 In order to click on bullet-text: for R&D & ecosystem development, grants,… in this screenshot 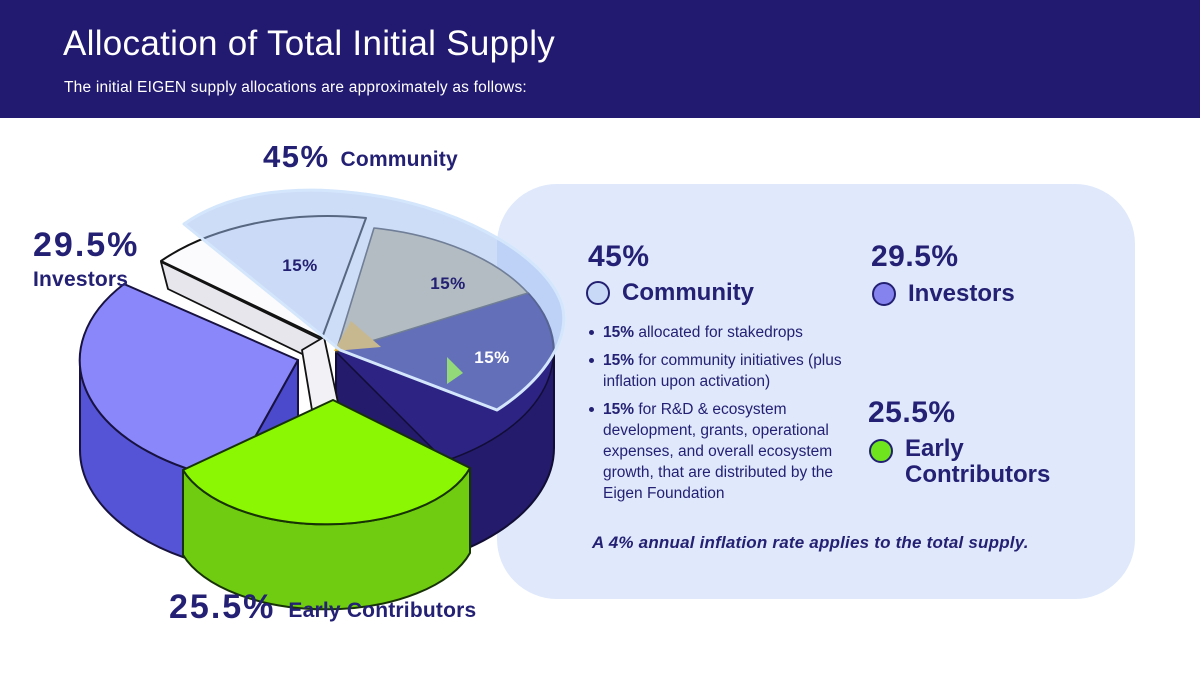, I will do `click(718, 451)`.